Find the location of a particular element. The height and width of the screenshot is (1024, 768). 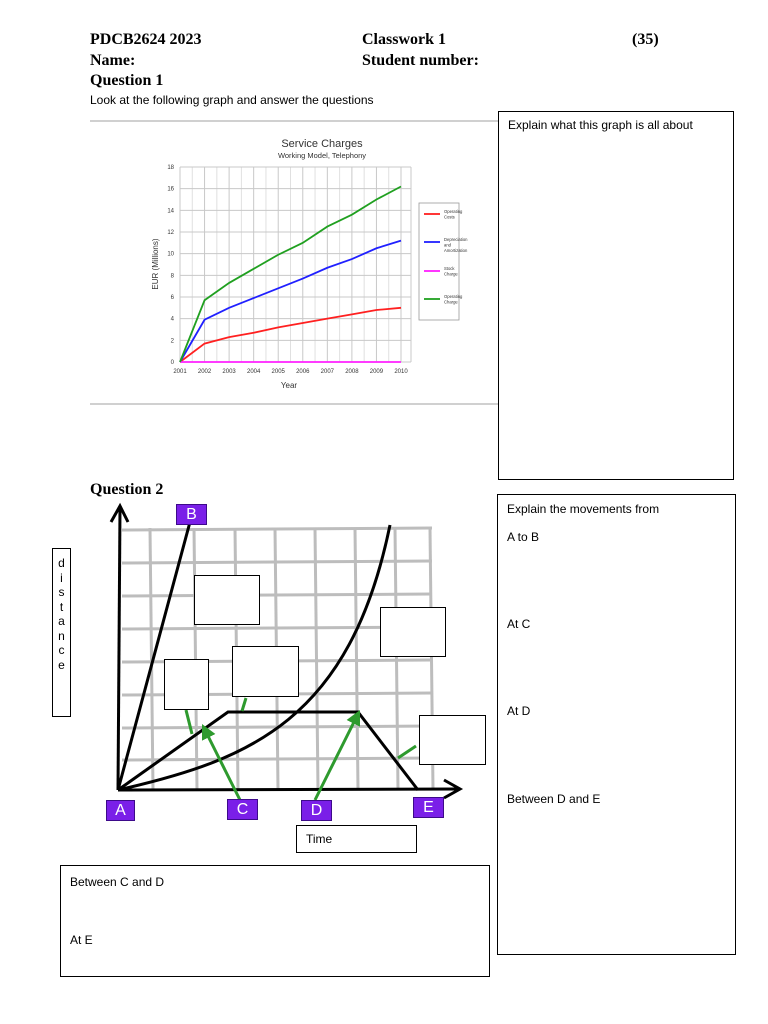

chart-y-label: EUR (Millions) is located at coordinates (155, 263).